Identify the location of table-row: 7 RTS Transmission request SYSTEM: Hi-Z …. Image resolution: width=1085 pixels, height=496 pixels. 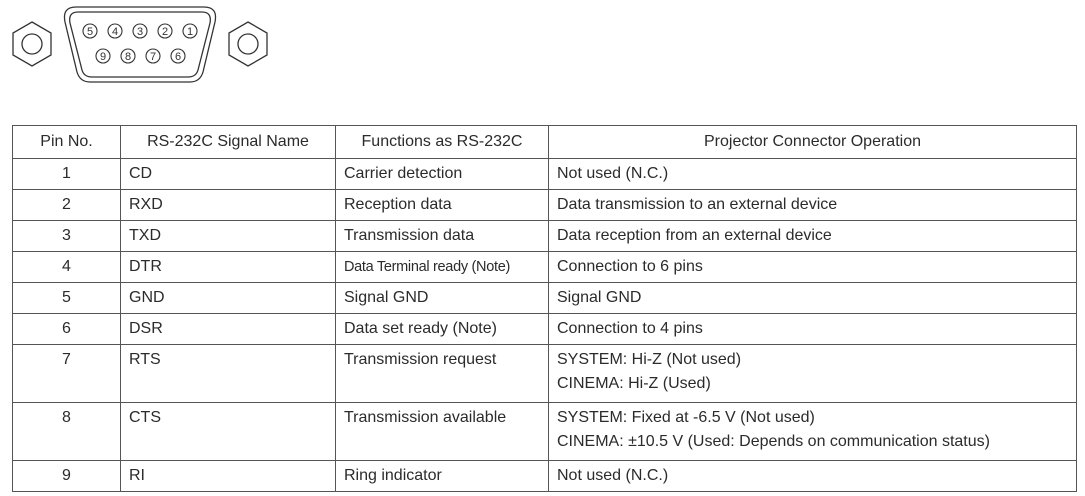
(544, 373).